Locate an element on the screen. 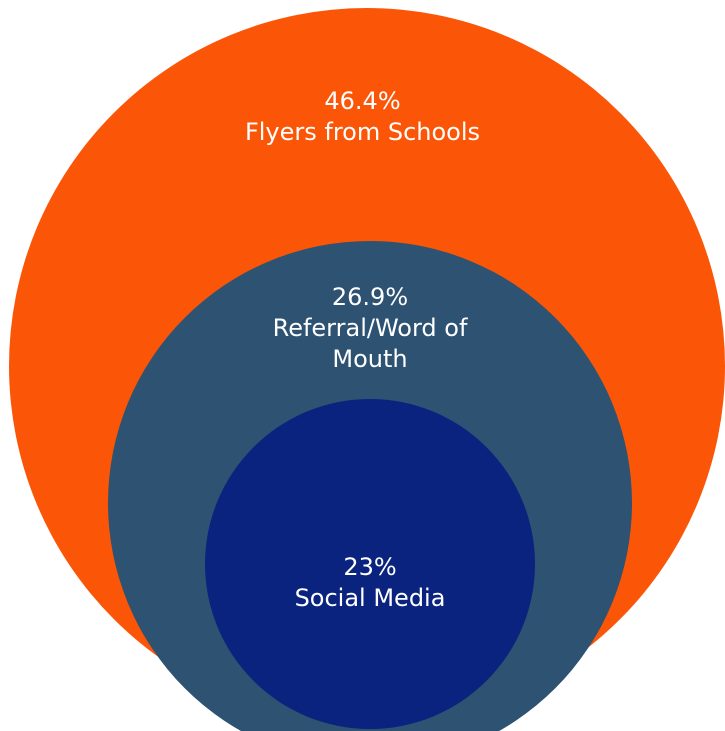 This screenshot has width=725, height=731. category-label-referral-line-1: Referral/Word of is located at coordinates (370, 328).